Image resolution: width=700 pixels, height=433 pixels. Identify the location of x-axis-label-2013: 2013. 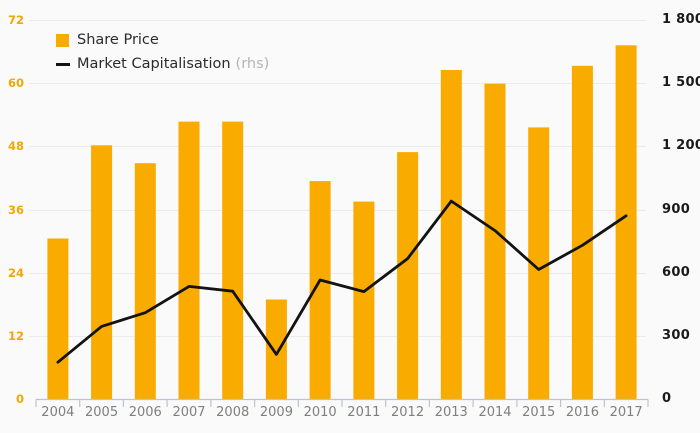
(451, 412).